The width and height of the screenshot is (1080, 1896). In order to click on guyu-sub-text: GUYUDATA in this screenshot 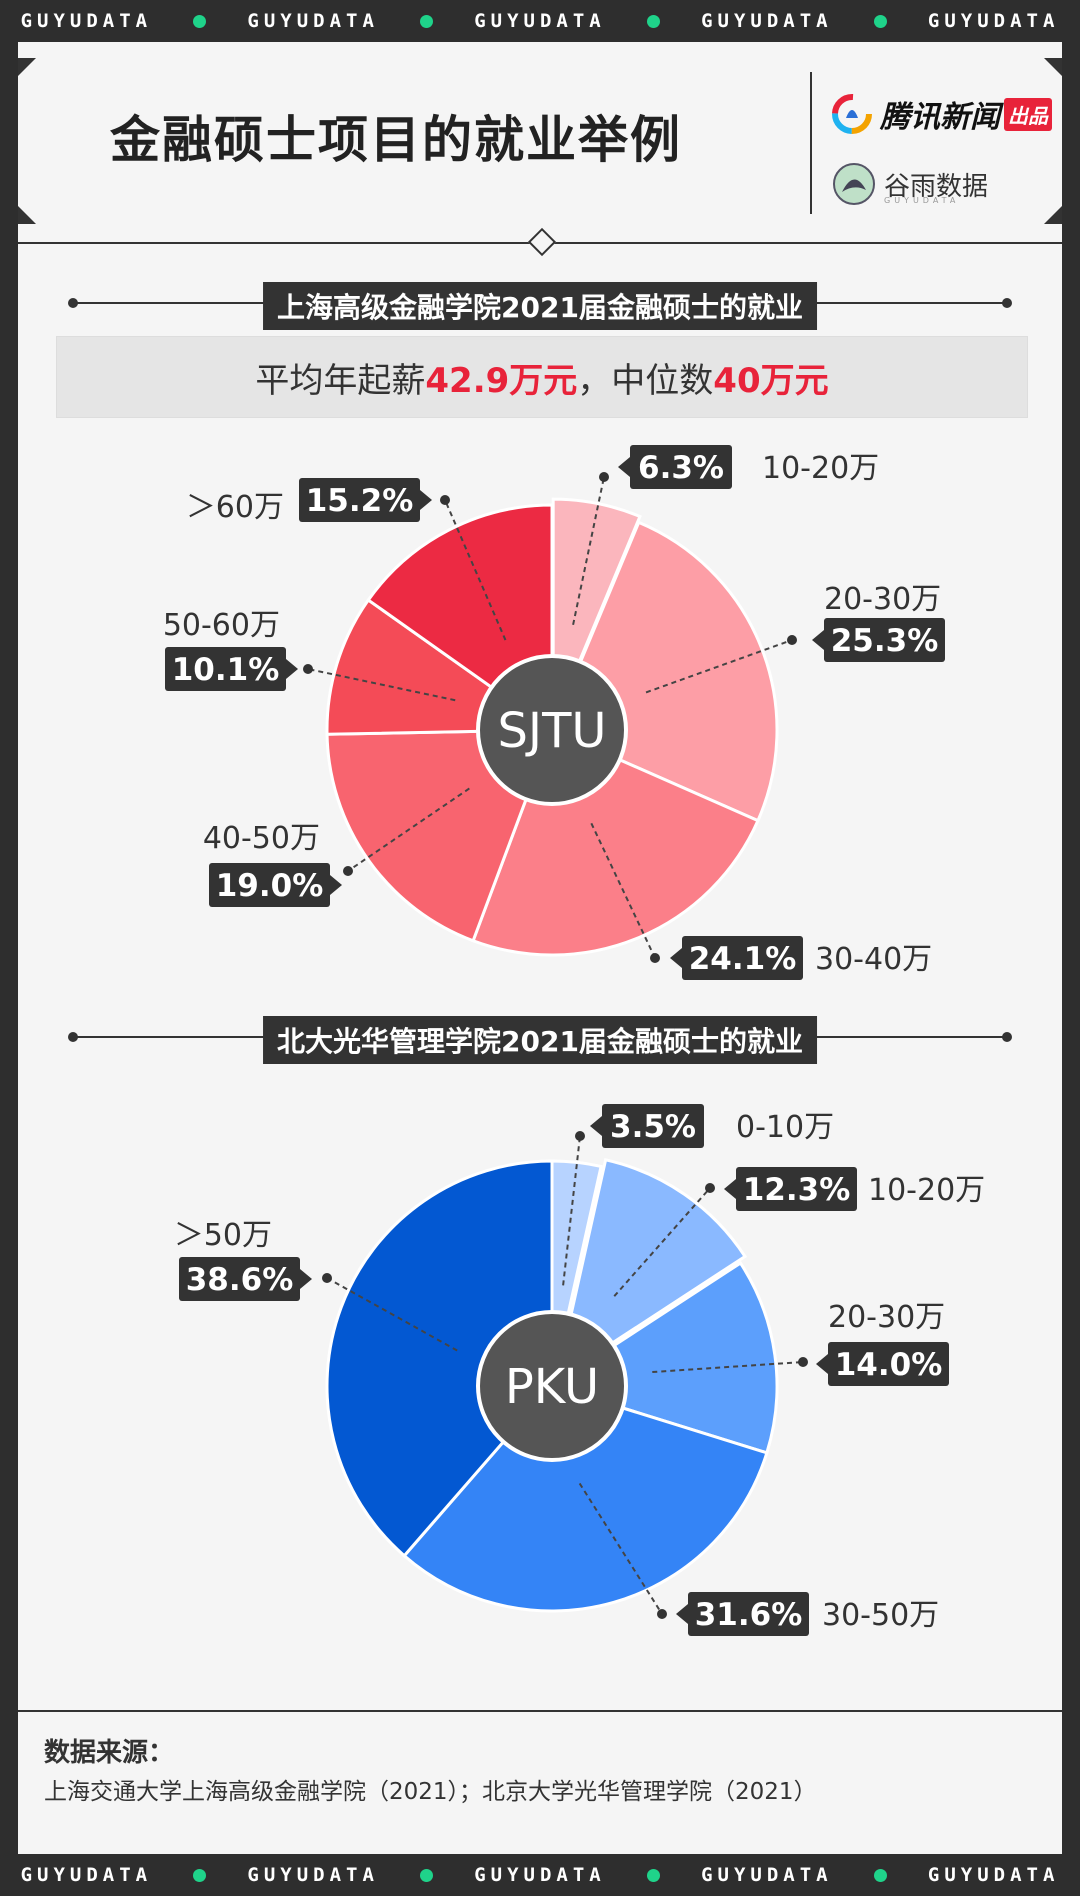, I will do `click(922, 200)`.